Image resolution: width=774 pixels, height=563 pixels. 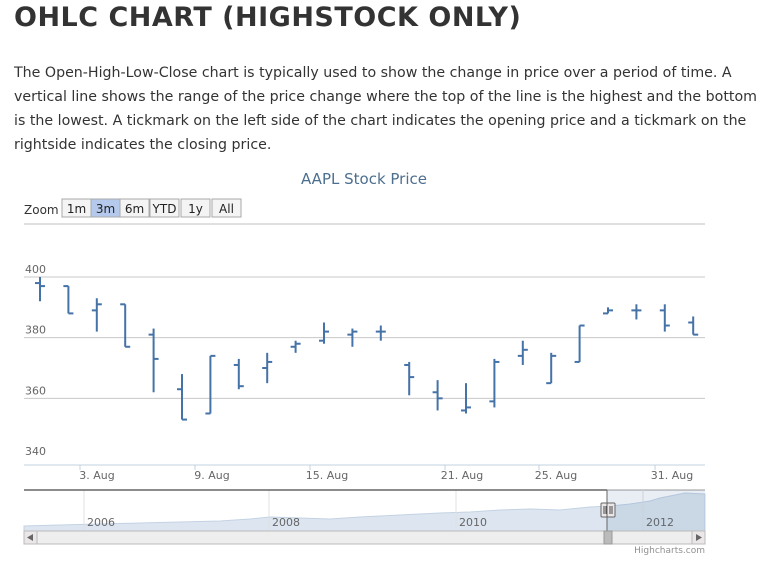 What do you see at coordinates (699, 537) in the screenshot?
I see `arrow-right-icon` at bounding box center [699, 537].